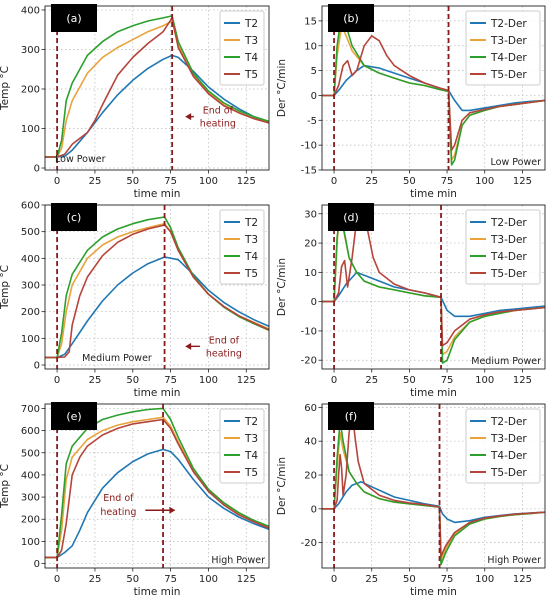  Describe the element at coordinates (118, 512) in the screenshot. I see `annotation-line: heating` at that location.